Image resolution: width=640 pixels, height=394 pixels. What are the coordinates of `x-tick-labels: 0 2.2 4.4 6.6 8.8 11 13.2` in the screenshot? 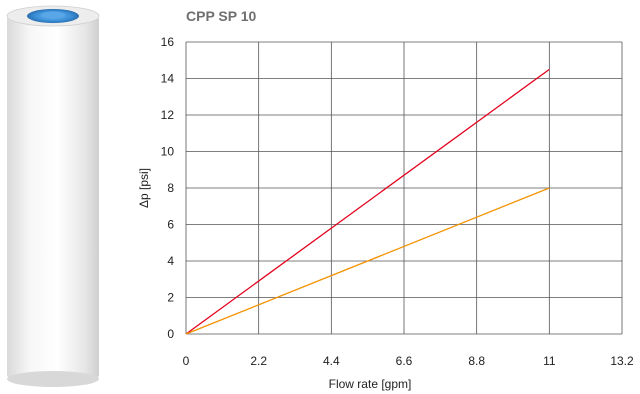 It's located at (408, 361).